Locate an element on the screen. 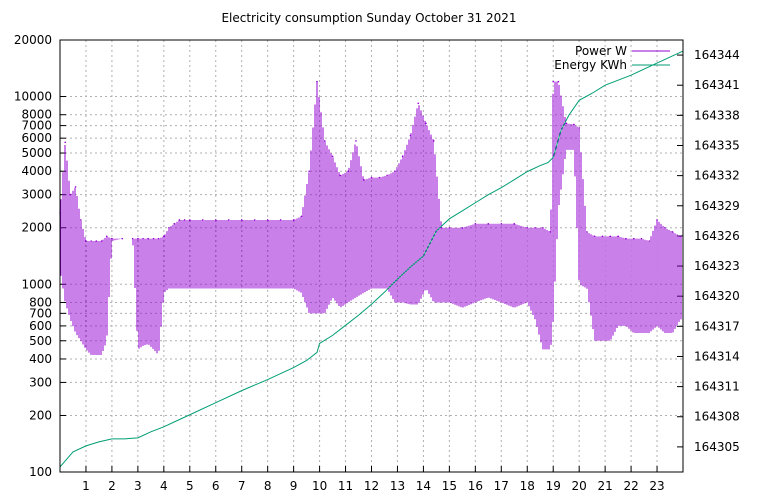 This screenshot has height=500, width=768. y-tick-label: 7000 is located at coordinates (36, 126).